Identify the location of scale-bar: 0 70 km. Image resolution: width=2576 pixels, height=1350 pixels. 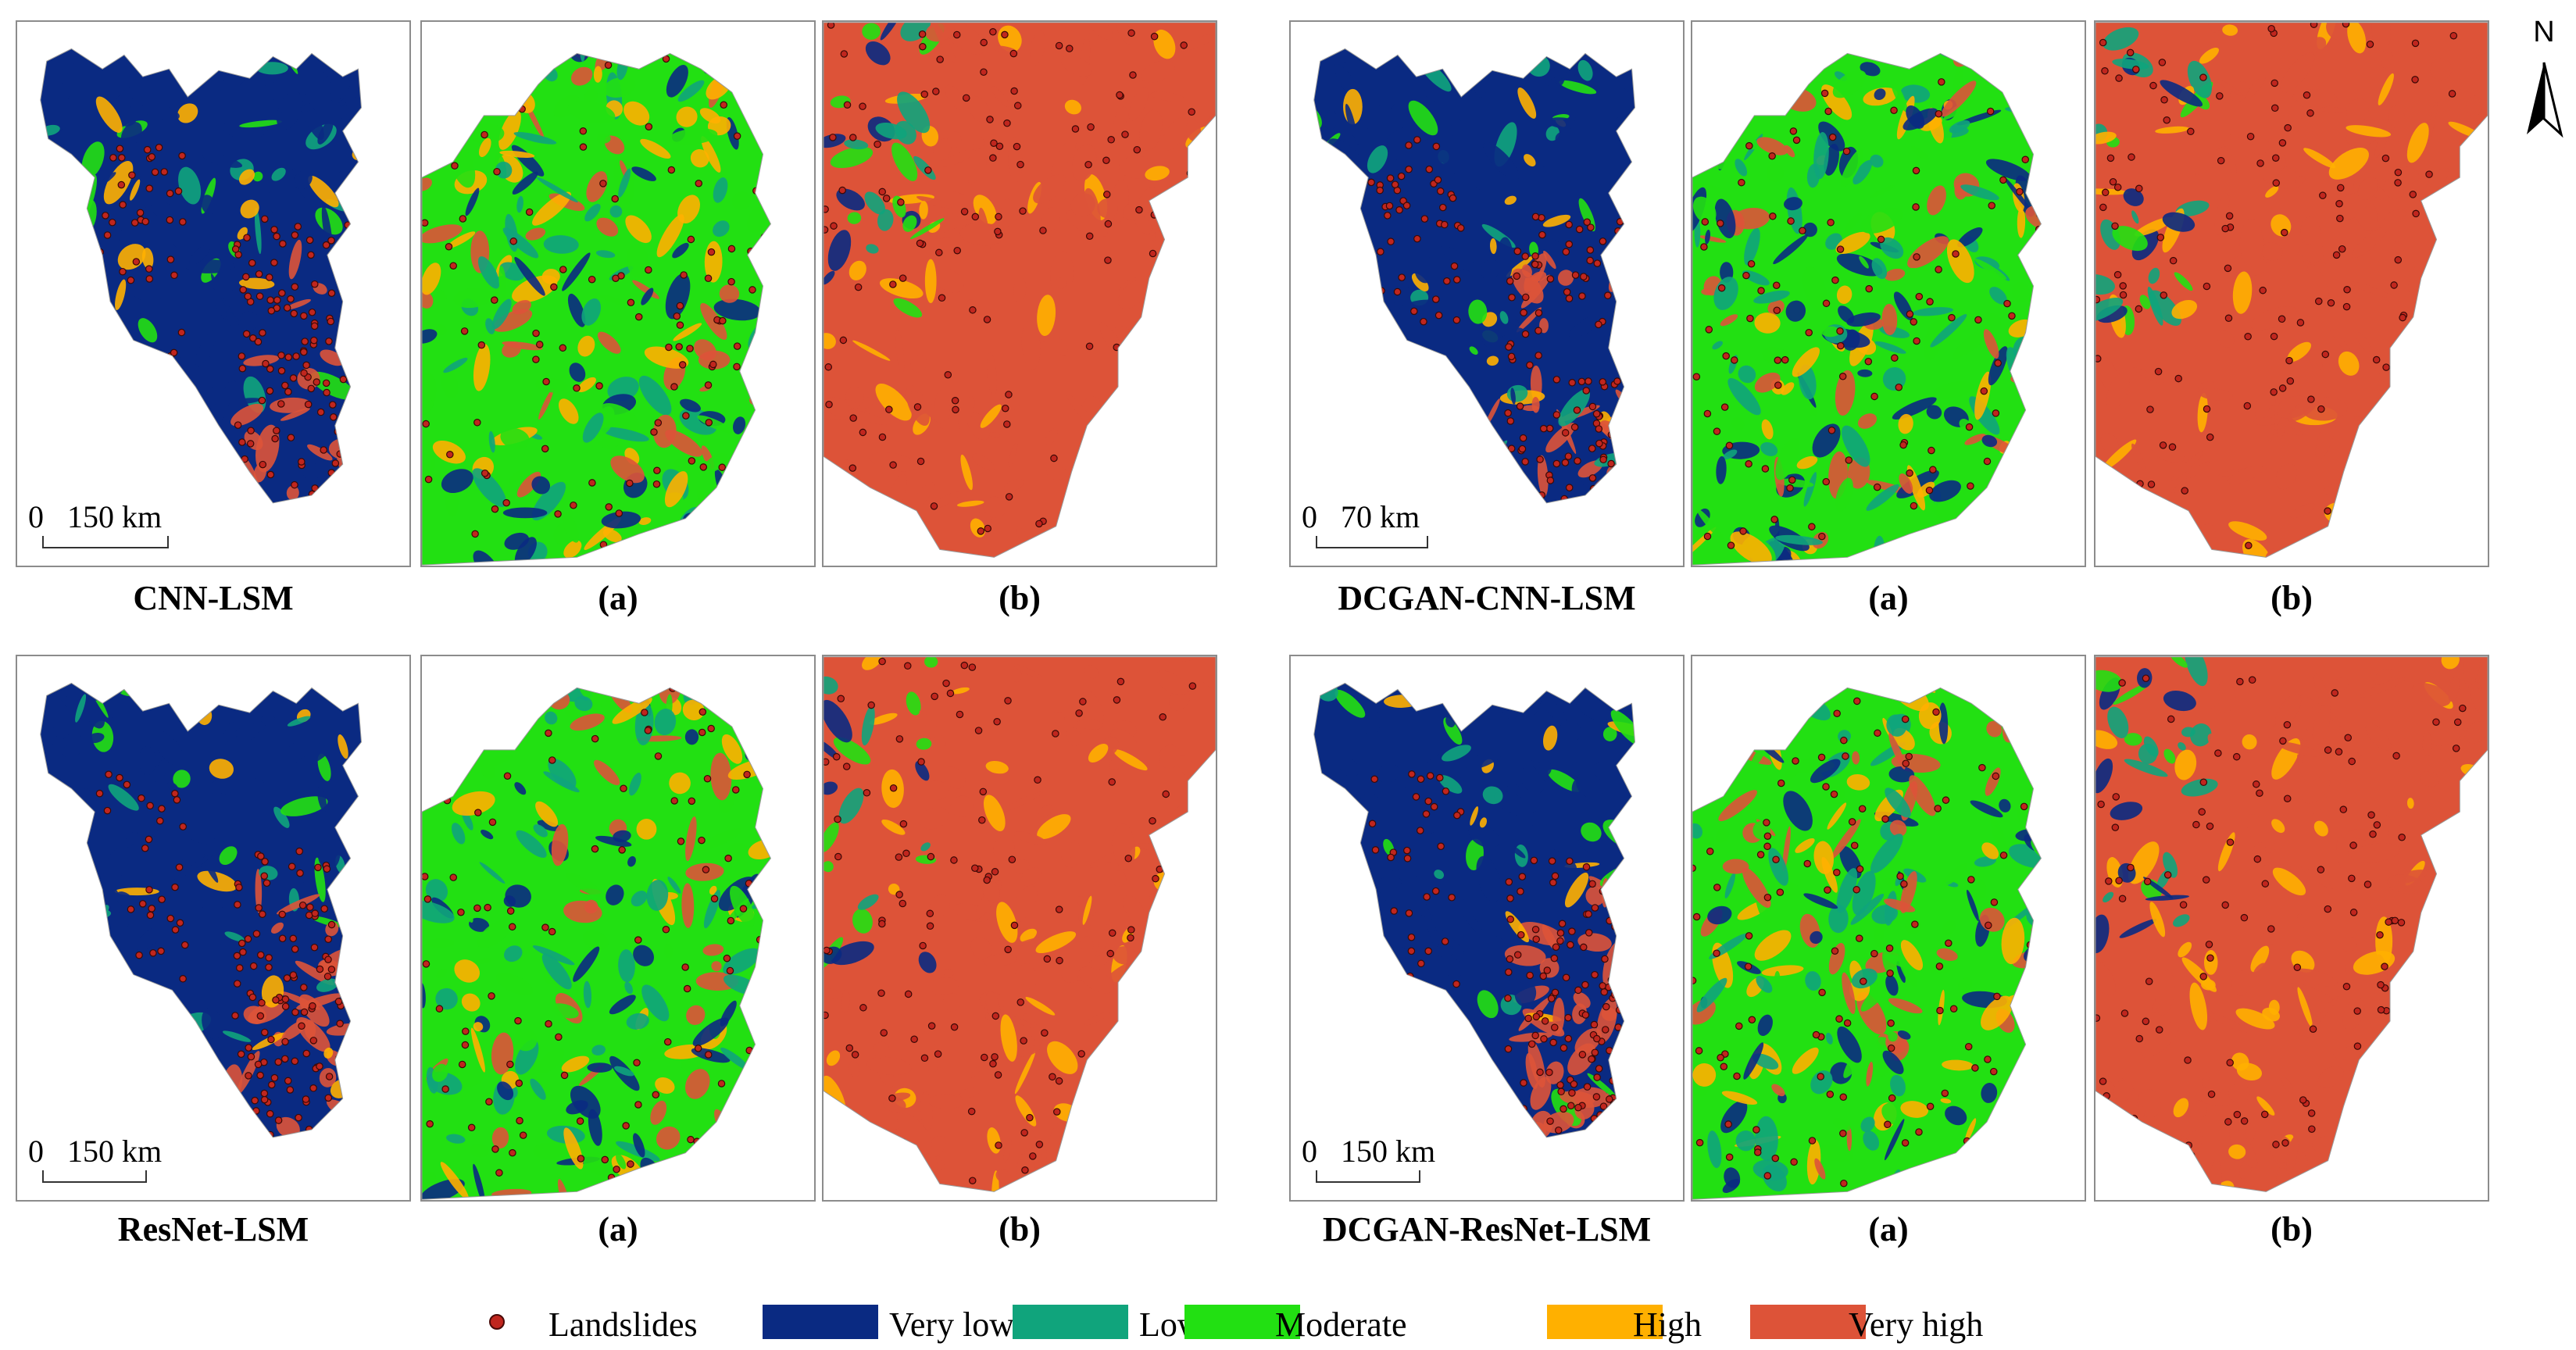
(1365, 523).